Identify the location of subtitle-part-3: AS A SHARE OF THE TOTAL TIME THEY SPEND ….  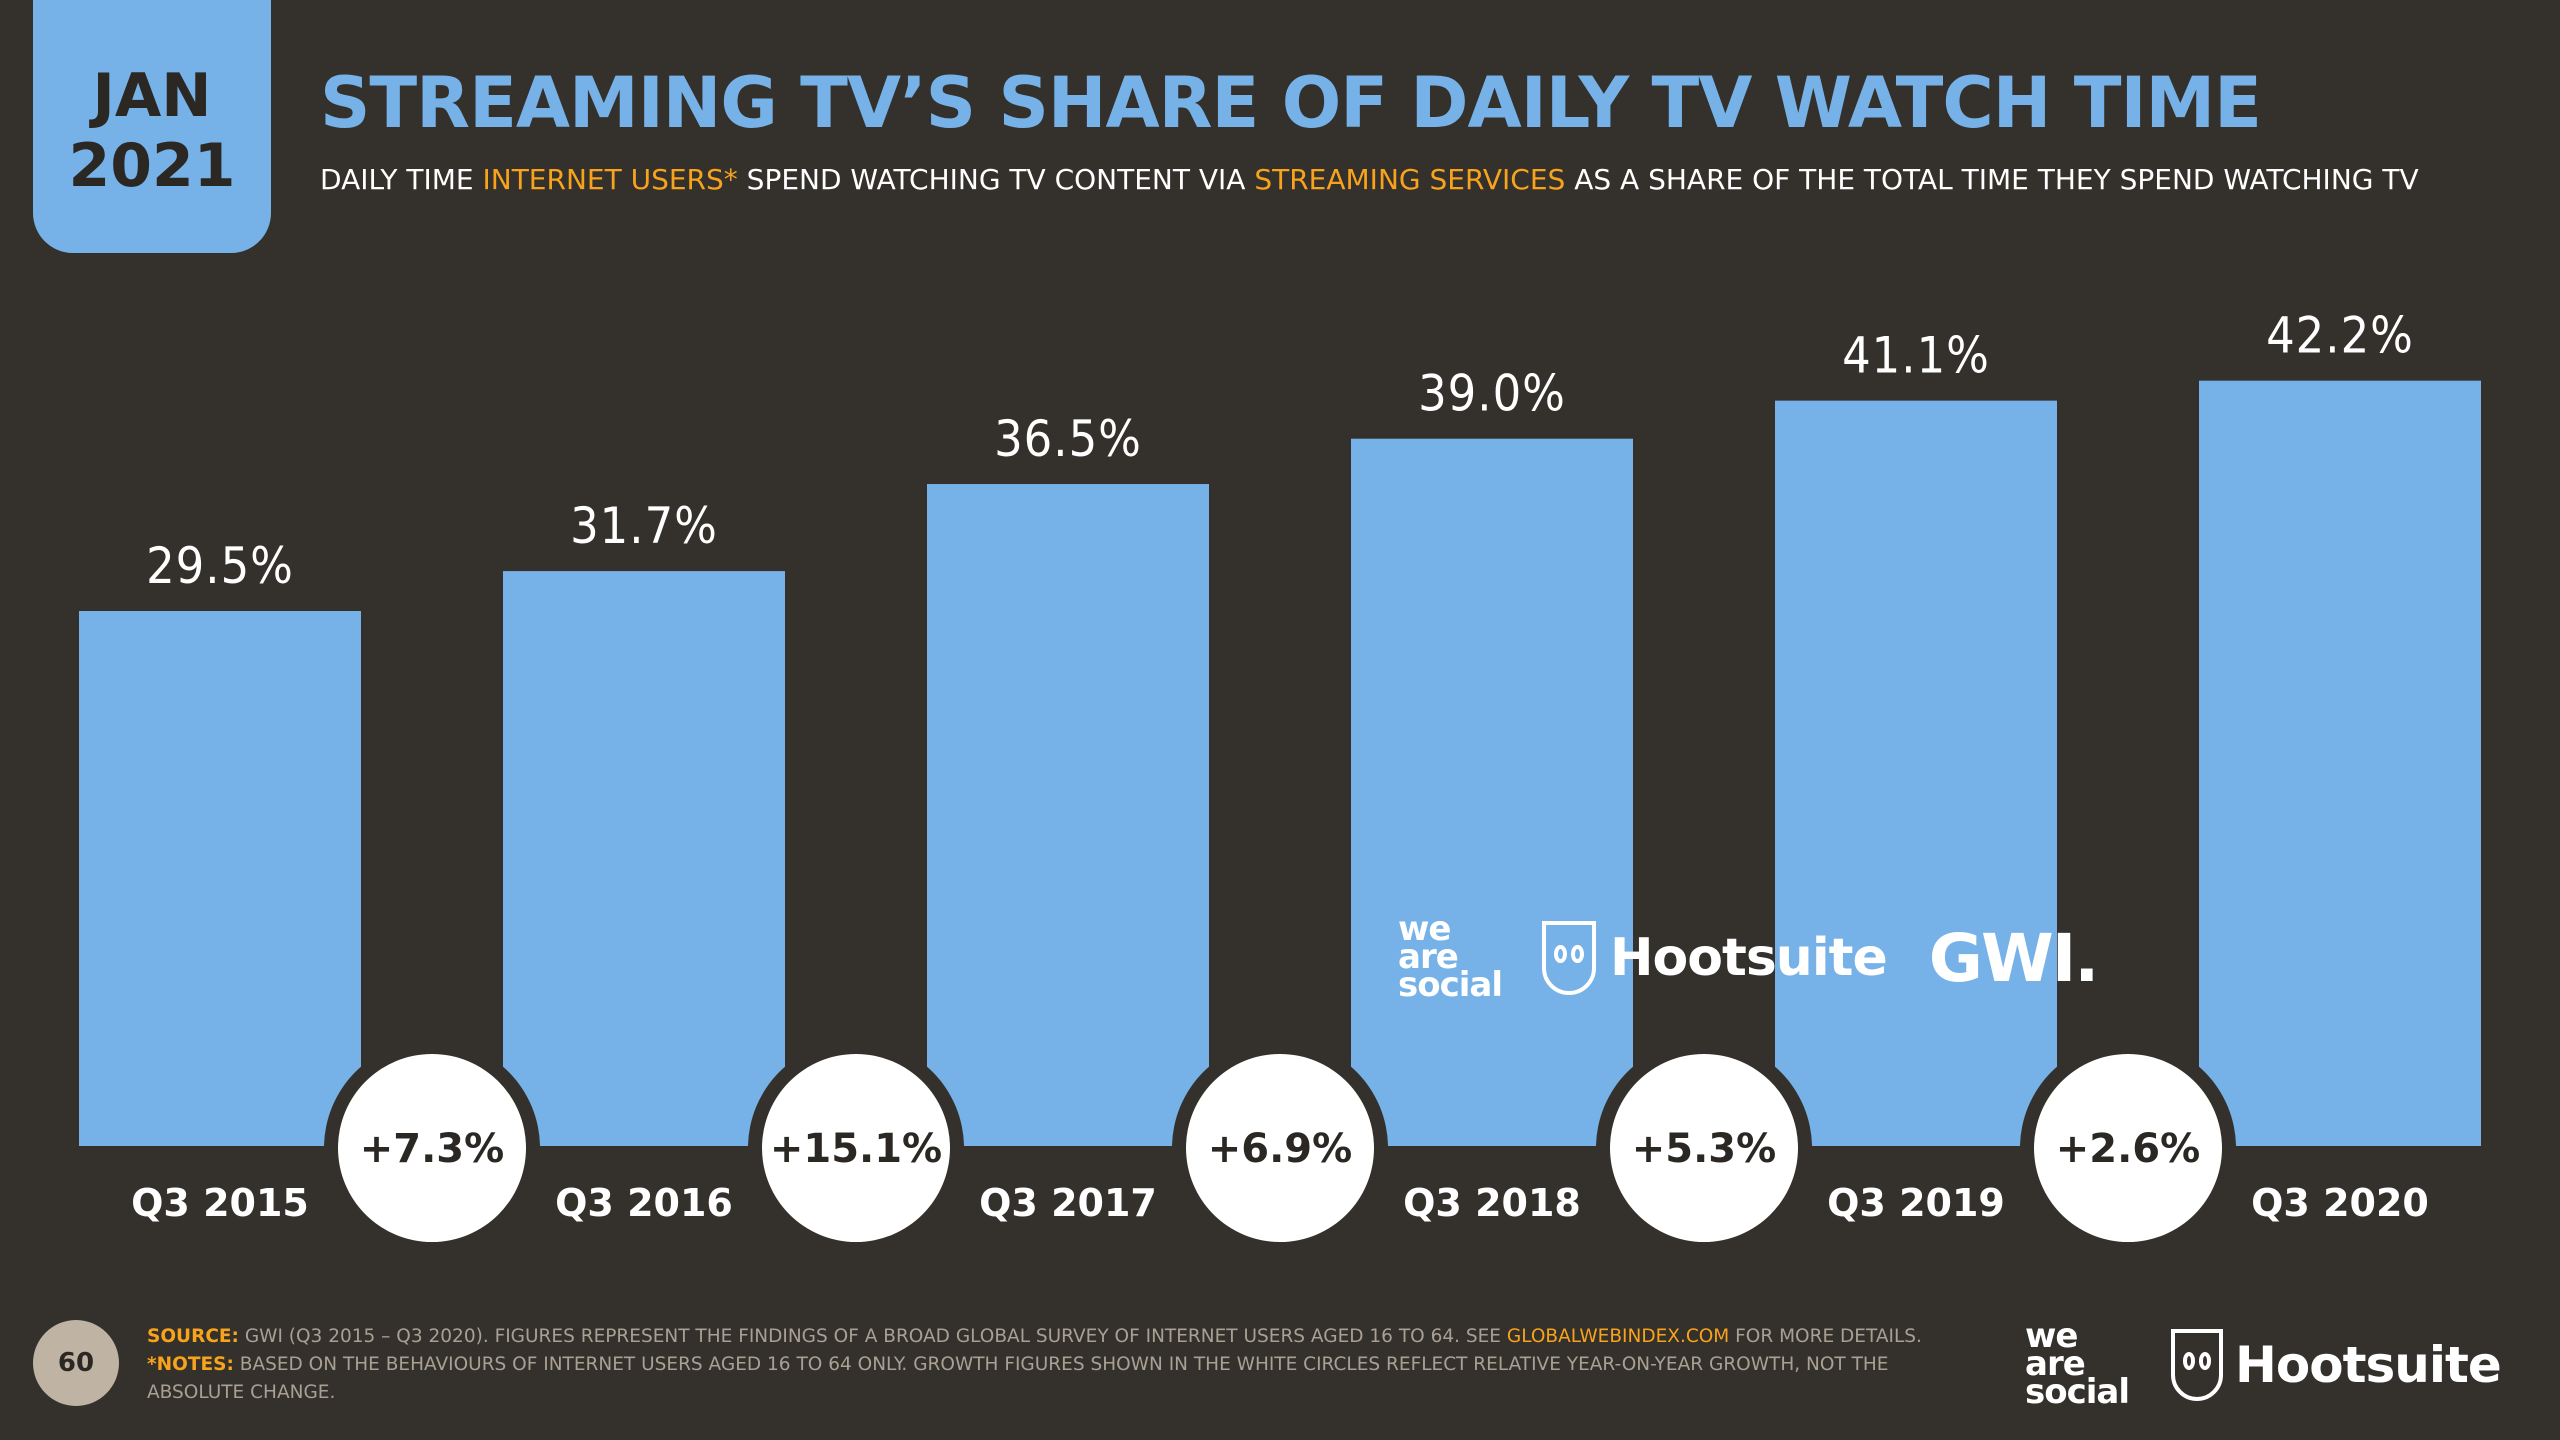
(1992, 179).